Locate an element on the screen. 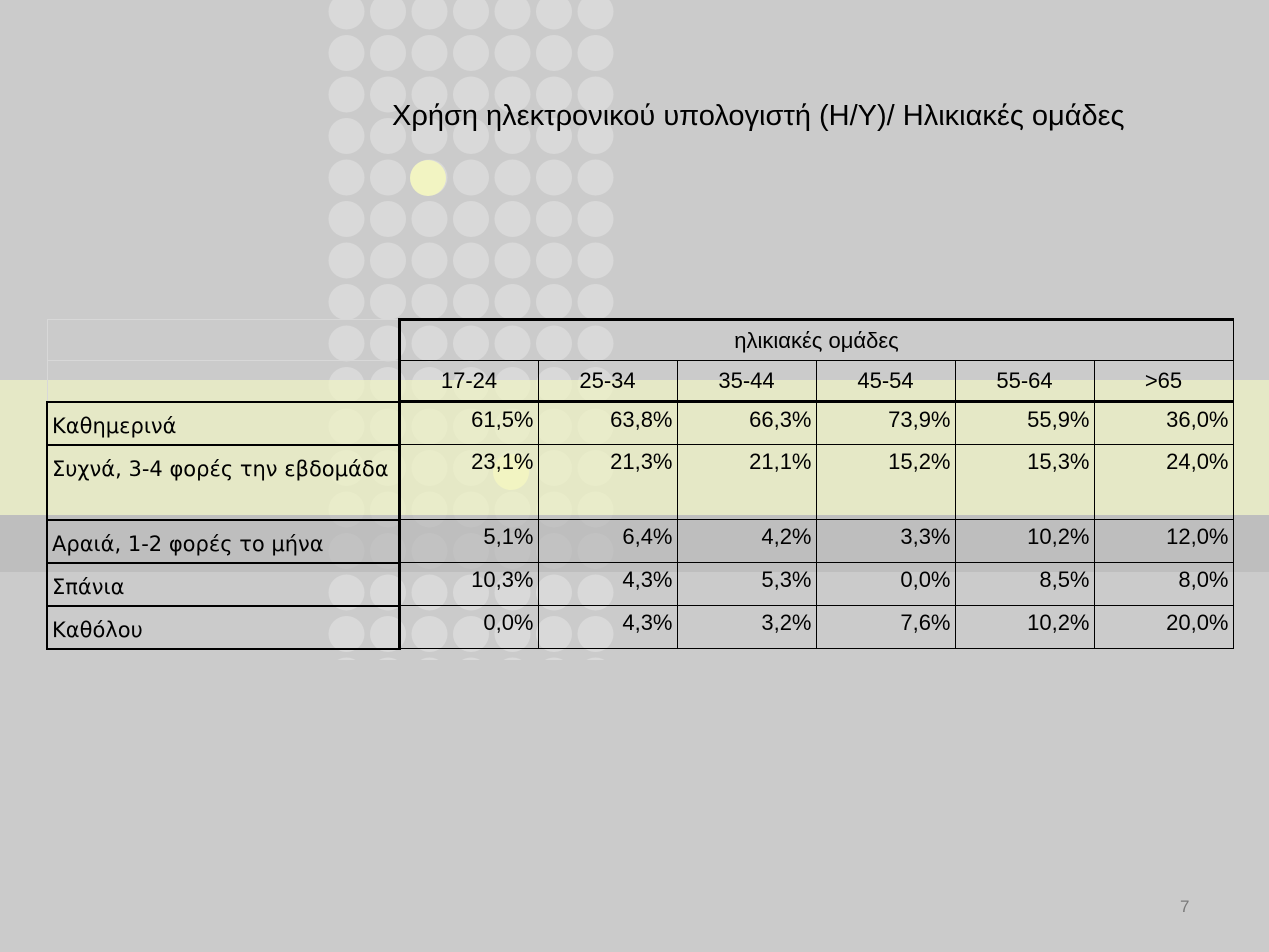  row-label: Σπάνια is located at coordinates (223, 584).